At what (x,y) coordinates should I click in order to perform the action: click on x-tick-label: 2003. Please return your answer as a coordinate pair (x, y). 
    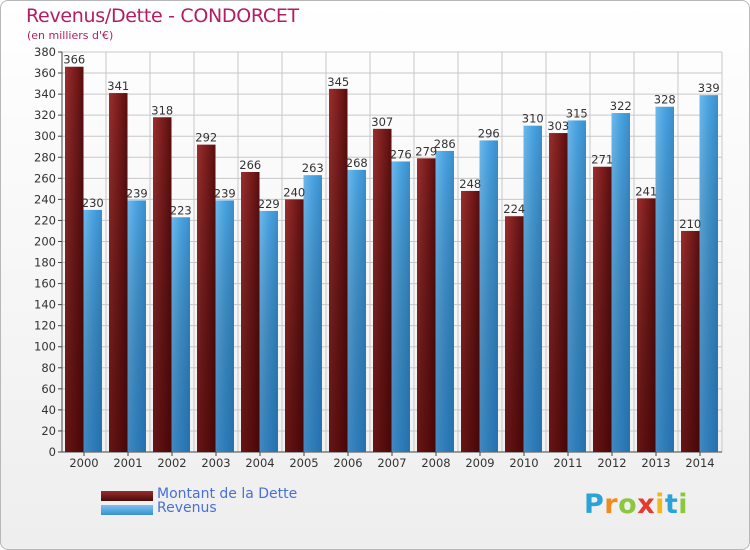
    Looking at the image, I should click on (215, 463).